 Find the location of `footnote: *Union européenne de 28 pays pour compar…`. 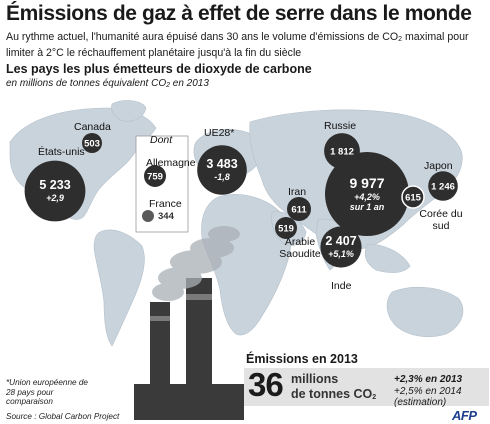

footnote: *Union européenne de 28 pays pour compar… is located at coordinates (47, 392).